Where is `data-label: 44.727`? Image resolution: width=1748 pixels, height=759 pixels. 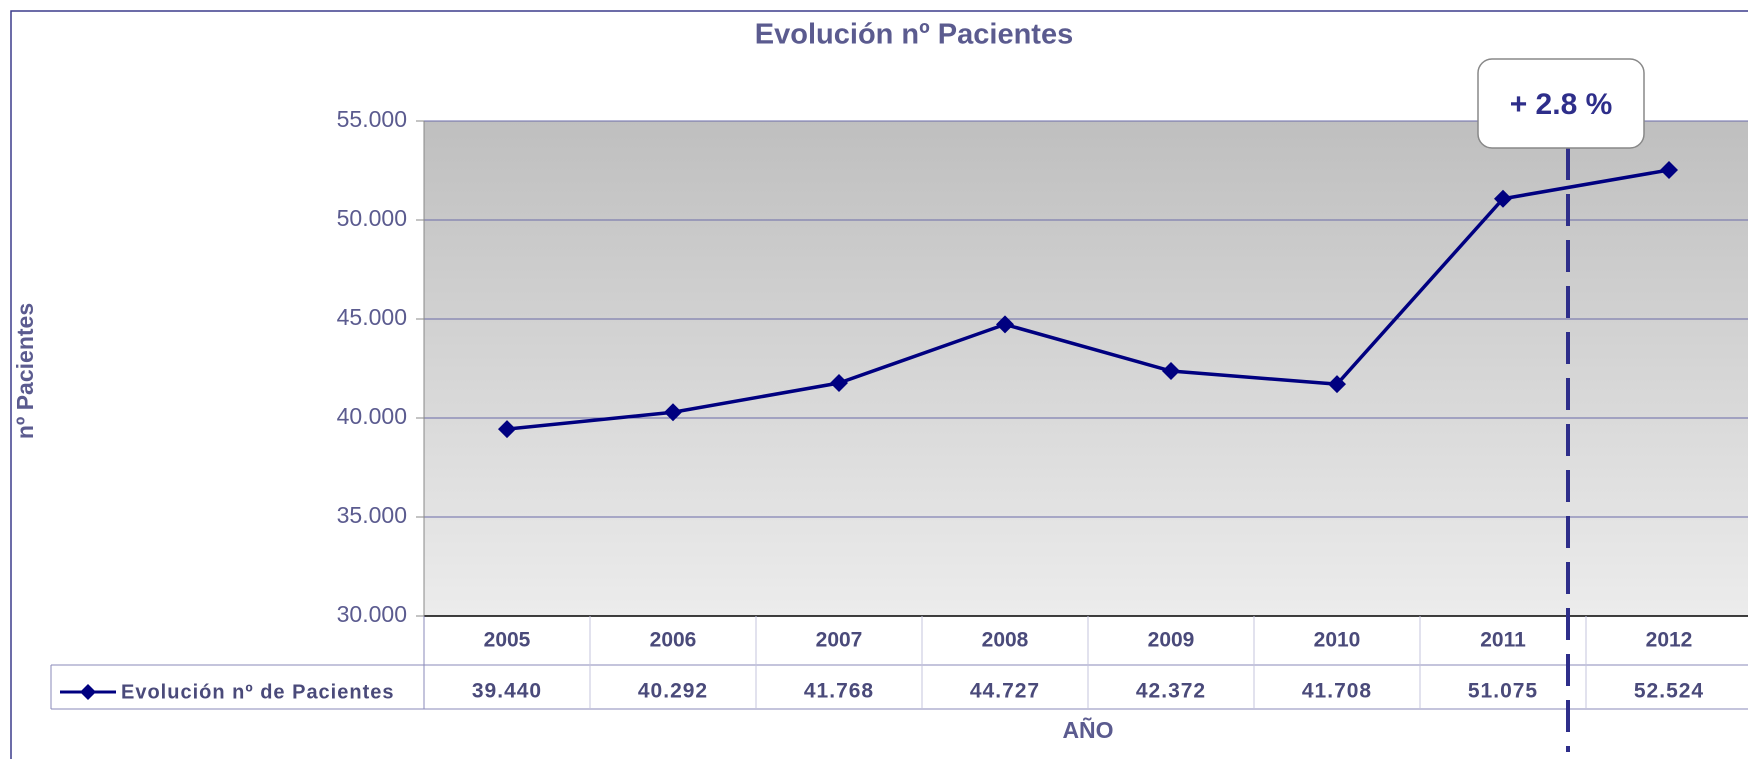
data-label: 44.727 is located at coordinates (1005, 691).